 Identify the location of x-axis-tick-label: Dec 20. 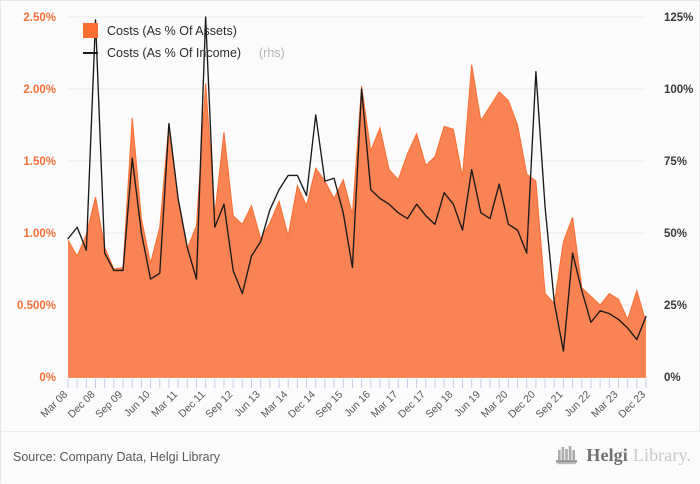
(522, 405).